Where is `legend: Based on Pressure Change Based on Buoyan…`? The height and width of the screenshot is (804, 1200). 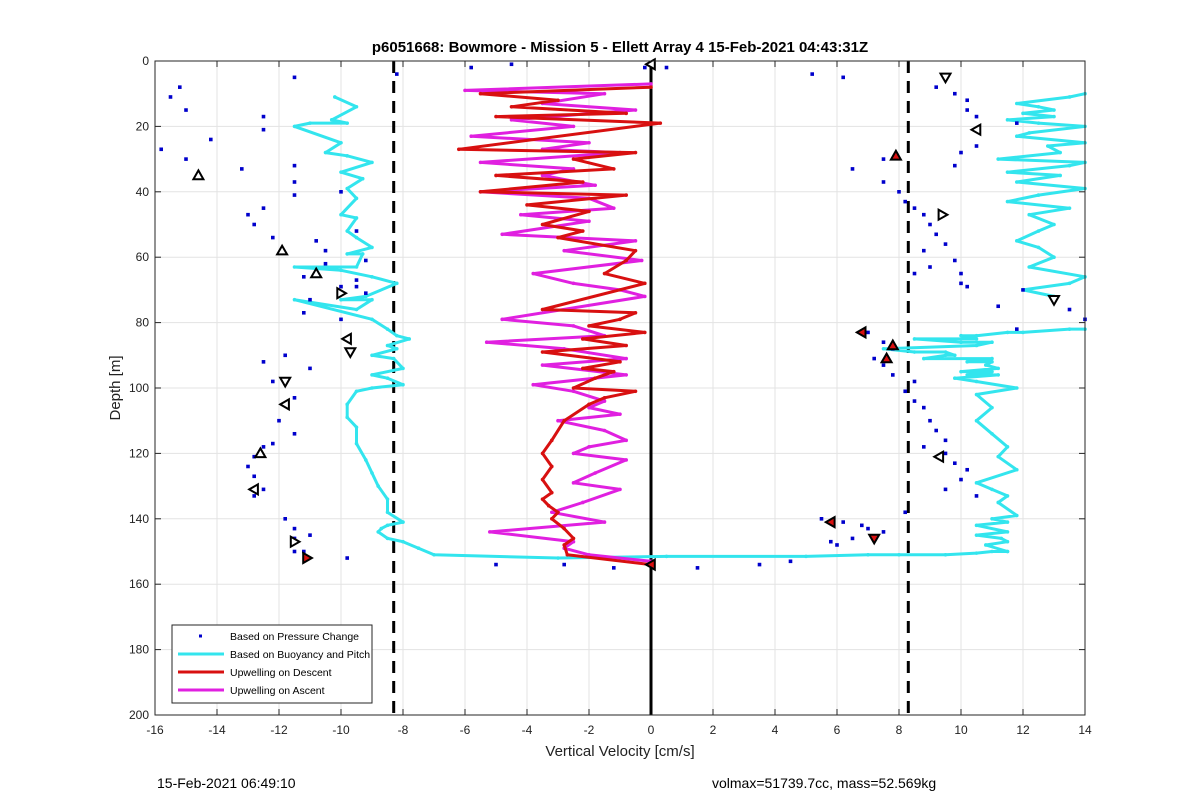
legend: Based on Pressure Change Based on Buoyan… is located at coordinates (272, 664).